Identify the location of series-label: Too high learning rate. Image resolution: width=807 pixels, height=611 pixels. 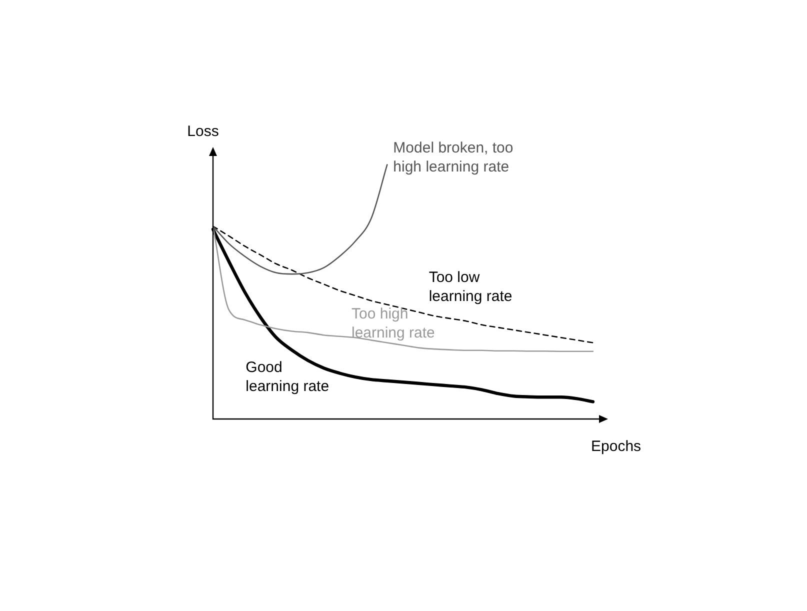
(393, 324).